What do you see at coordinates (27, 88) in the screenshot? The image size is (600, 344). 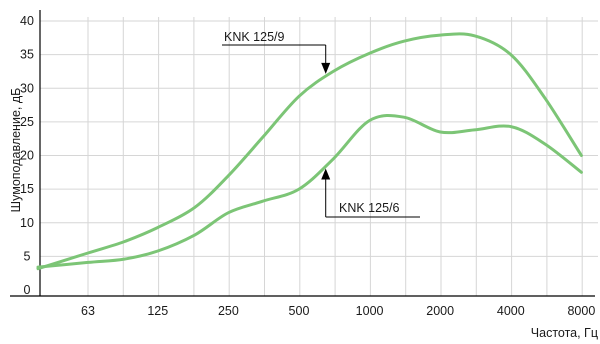 I see `y-tick-label: 30` at bounding box center [27, 88].